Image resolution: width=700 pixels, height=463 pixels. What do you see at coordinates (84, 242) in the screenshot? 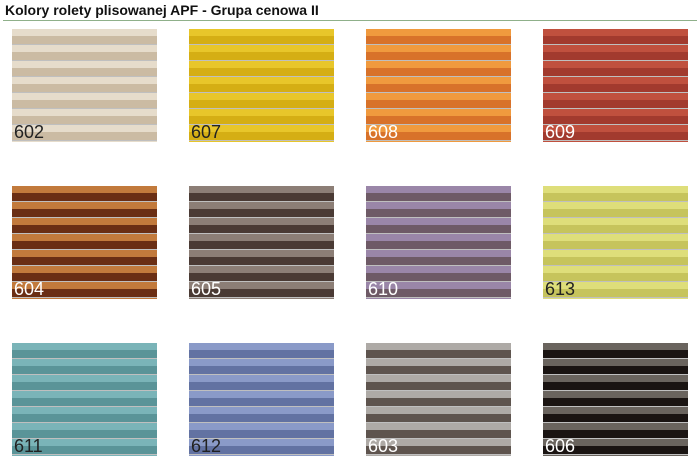
I see `color-swatch-604: 604` at bounding box center [84, 242].